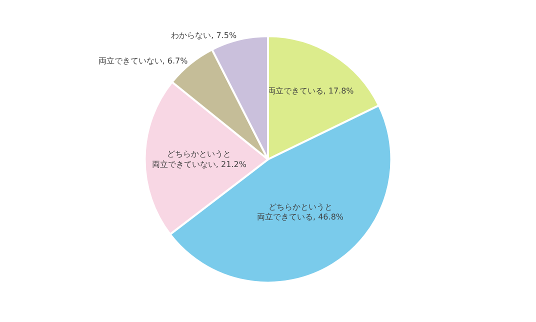 This screenshot has width=536, height=322. Describe the element at coordinates (300, 212) in the screenshot. I see `slice-label: どちらかというと両立できている, 46.8%` at that location.